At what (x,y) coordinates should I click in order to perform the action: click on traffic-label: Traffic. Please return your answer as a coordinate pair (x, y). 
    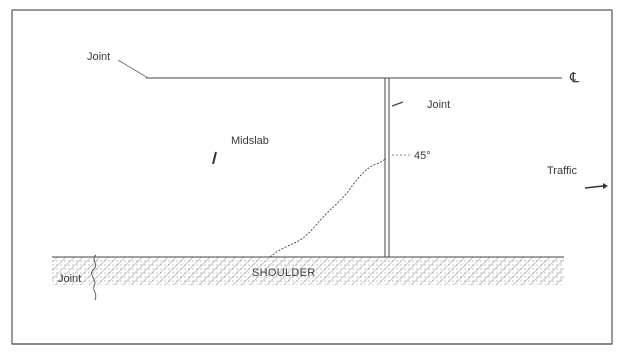
    Looking at the image, I should click on (562, 171).